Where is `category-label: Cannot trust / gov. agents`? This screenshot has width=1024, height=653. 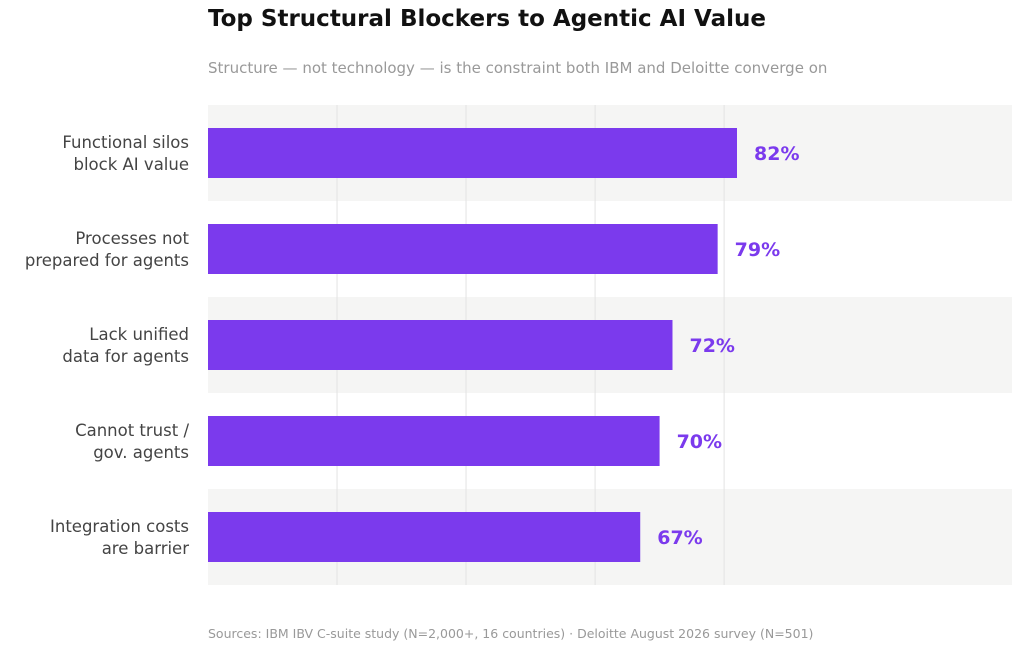
category-label: Cannot trust / gov. agents is located at coordinates (132, 441).